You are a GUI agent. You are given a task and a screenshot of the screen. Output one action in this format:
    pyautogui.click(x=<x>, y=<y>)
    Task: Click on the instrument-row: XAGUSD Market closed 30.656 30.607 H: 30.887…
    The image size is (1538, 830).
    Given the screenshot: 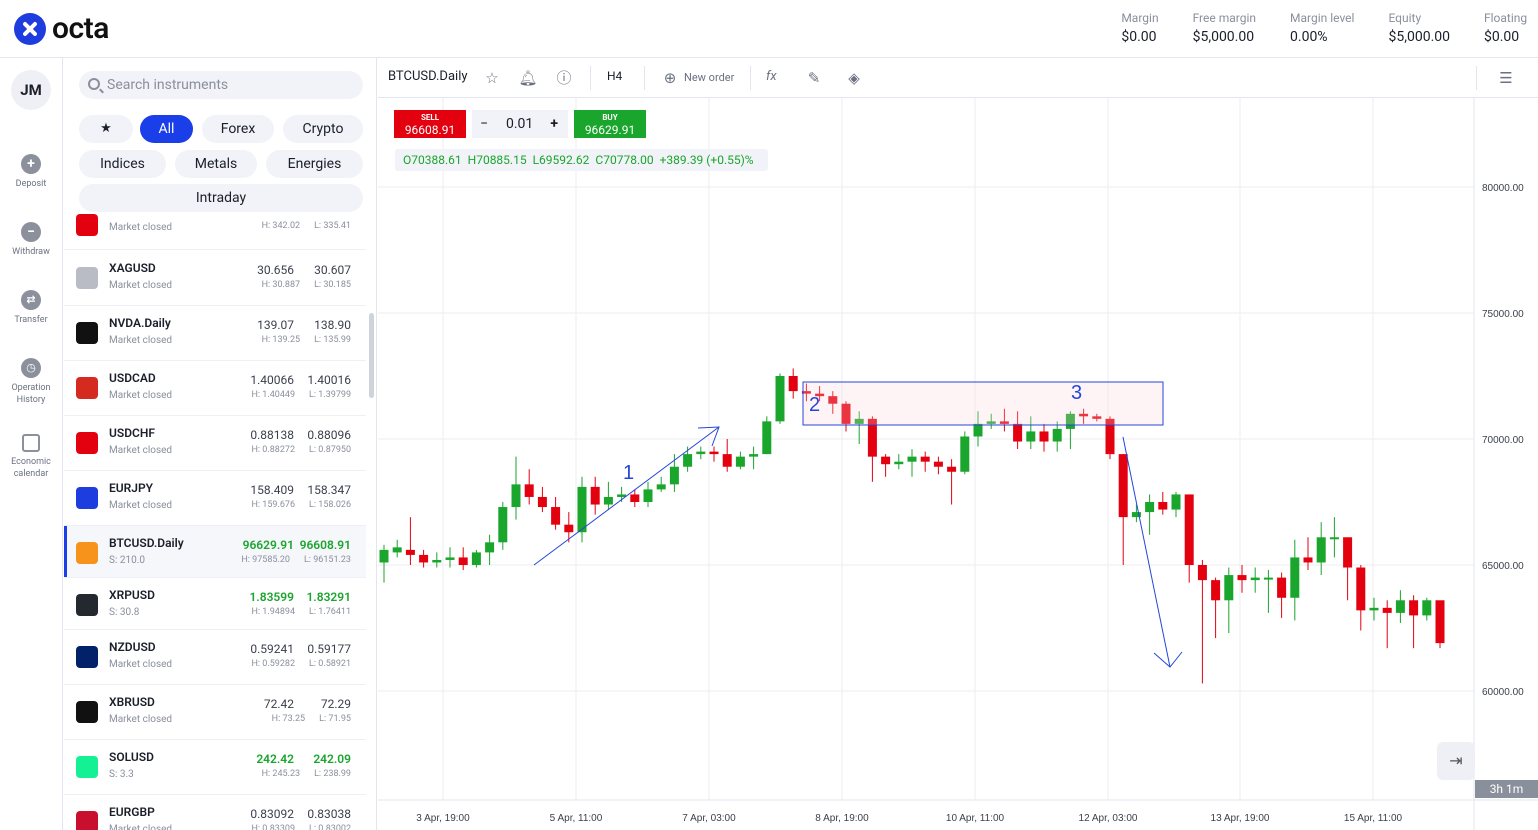 What is the action you would take?
    pyautogui.click(x=215, y=278)
    